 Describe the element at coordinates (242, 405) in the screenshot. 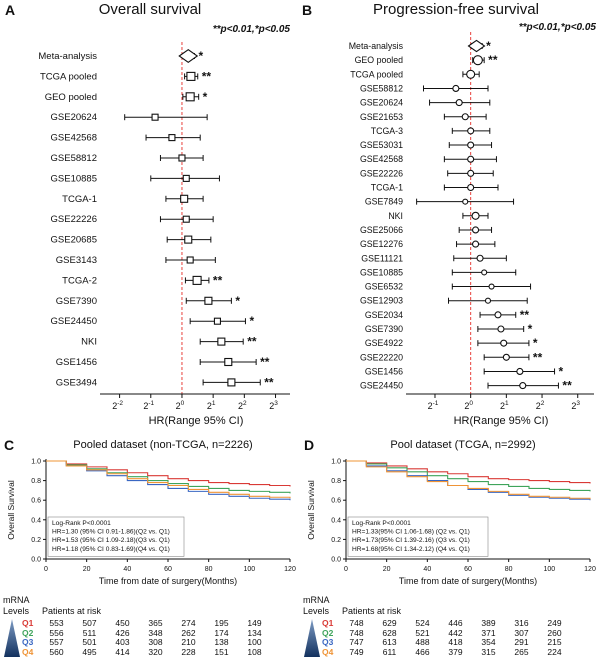

I see `svg-text: 22` at that location.